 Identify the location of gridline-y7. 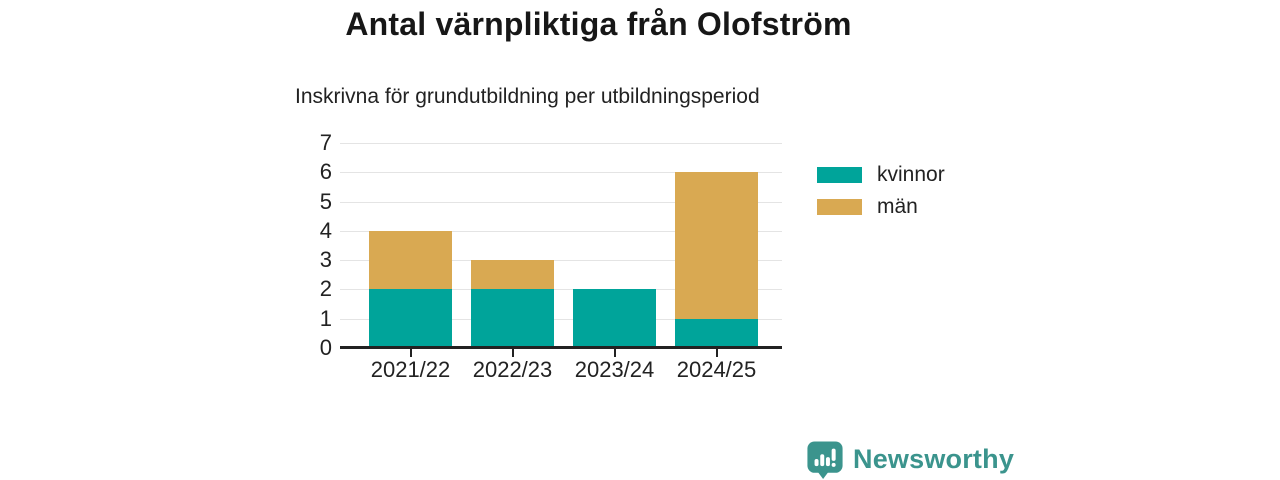
(561, 143).